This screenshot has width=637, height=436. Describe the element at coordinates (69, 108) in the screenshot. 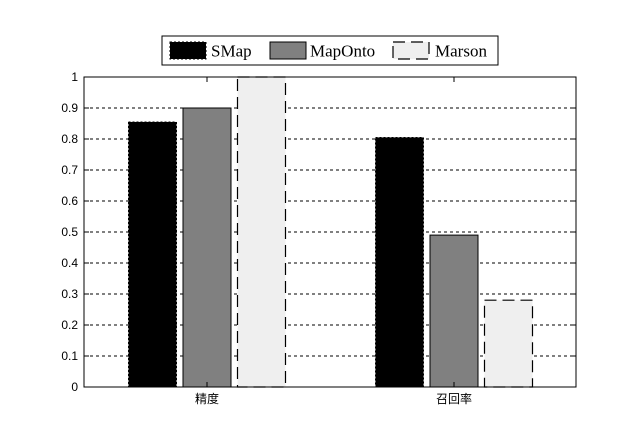

I see `y-tick-label: 0.9` at that location.